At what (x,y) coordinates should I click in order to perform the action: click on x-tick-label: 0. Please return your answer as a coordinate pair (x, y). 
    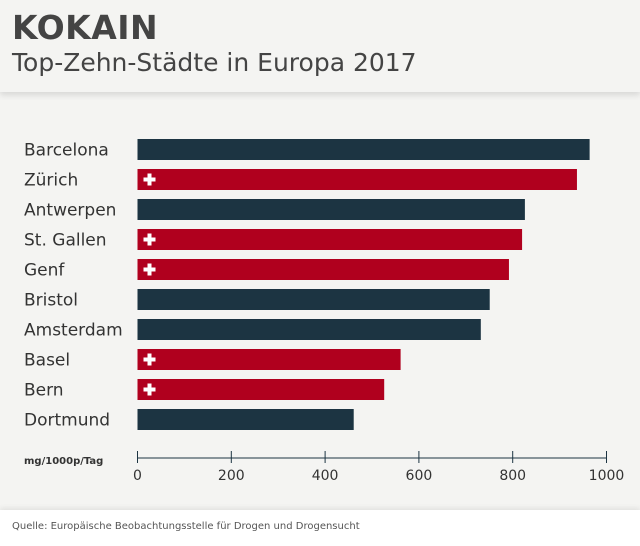
    Looking at the image, I should click on (137, 476).